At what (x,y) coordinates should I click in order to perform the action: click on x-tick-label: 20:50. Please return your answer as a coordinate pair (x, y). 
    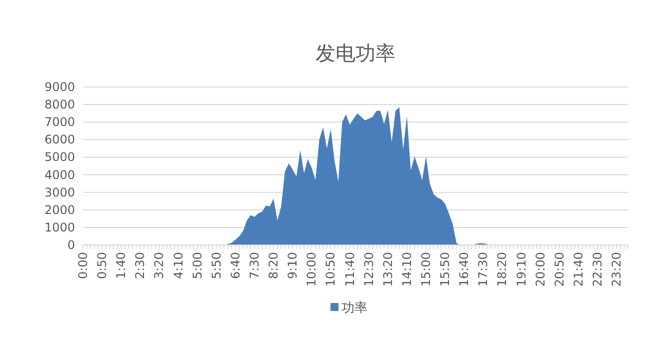
    Looking at the image, I should click on (559, 269).